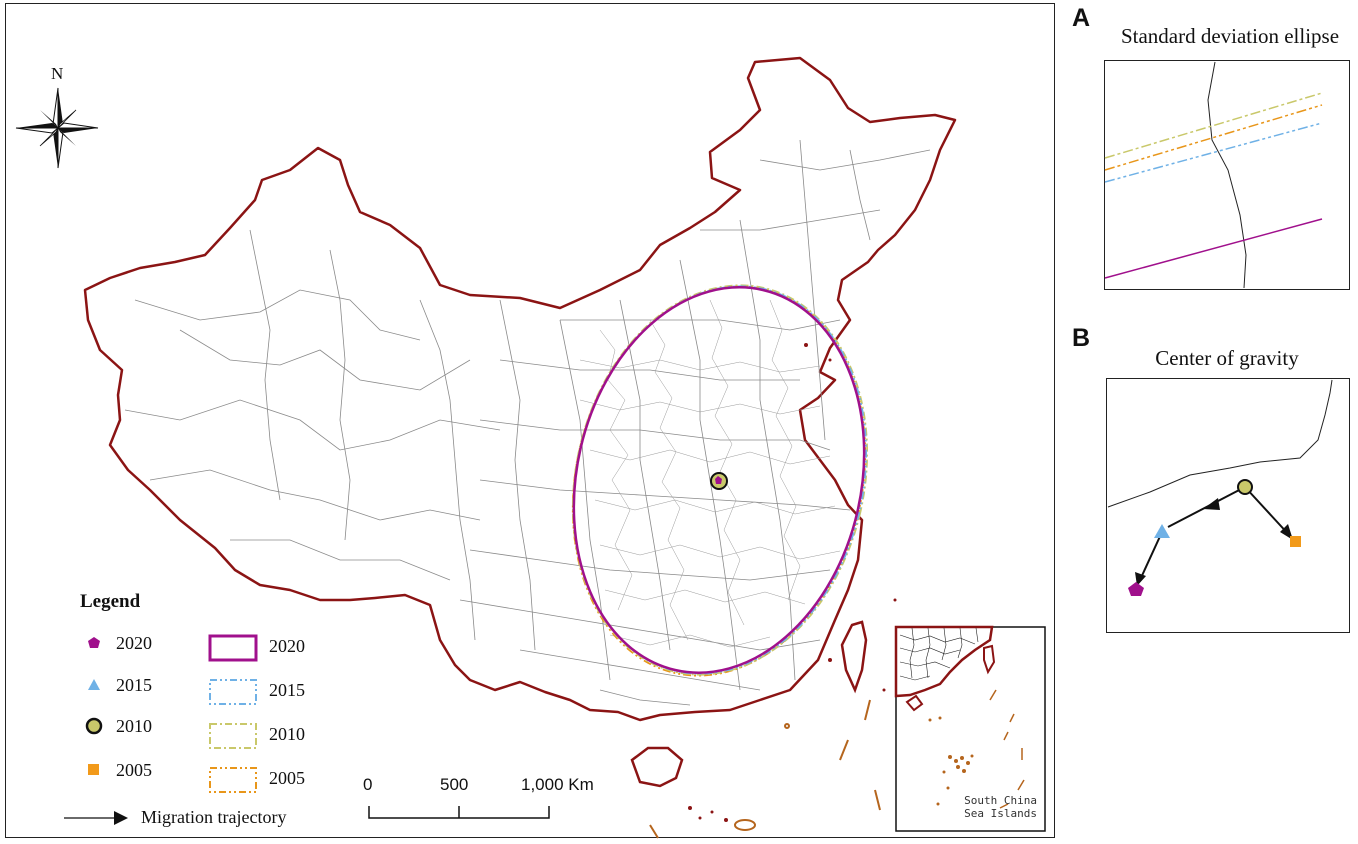 The height and width of the screenshot is (844, 1358). Describe the element at coordinates (57, 128) in the screenshot. I see `north-arrow-icon` at that location.